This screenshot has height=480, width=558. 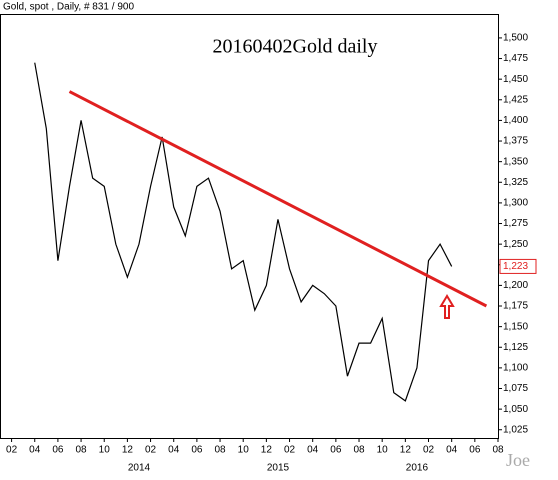 What do you see at coordinates (515, 161) in the screenshot?
I see `y-tick-label: 1,350` at bounding box center [515, 161].